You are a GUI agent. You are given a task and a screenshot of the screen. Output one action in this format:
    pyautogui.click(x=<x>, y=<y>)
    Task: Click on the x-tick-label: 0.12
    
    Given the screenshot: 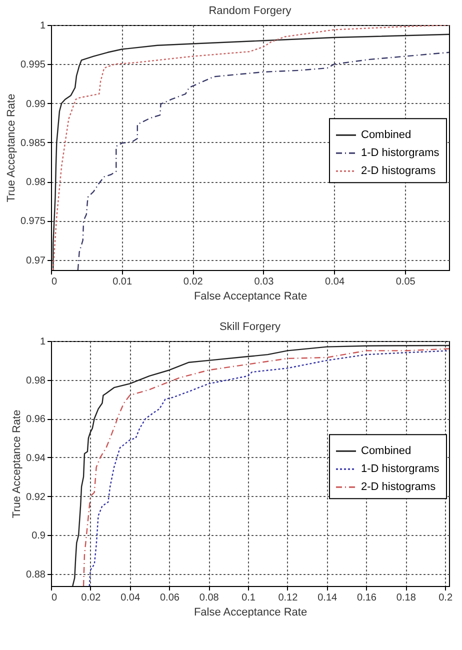 What is the action you would take?
    pyautogui.click(x=288, y=598)
    